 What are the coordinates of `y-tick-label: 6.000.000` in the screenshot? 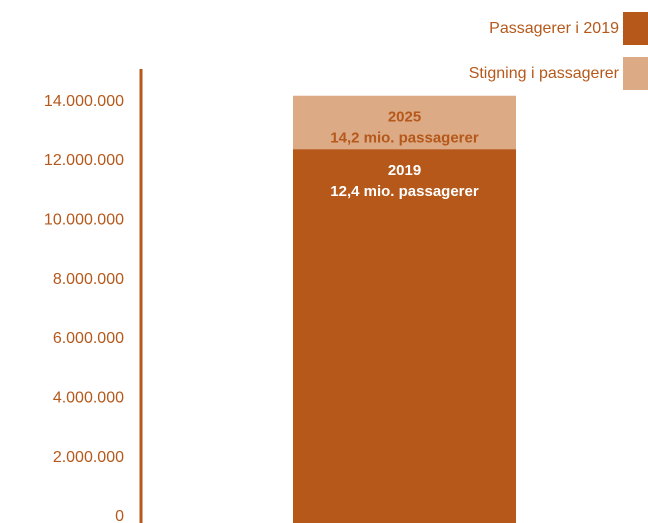 It's located at (88, 338).